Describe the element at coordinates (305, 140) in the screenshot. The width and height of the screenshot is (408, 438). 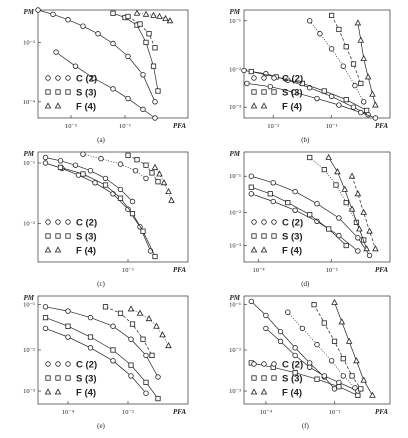
I see `panel-label: (b)` at that location.